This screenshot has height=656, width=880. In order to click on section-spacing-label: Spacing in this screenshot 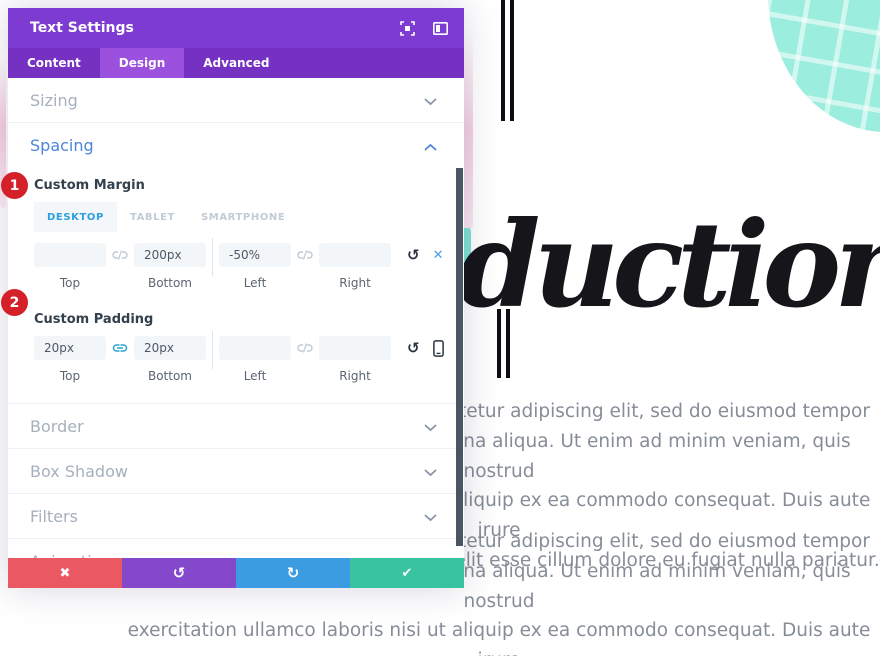, I will do `click(62, 145)`.